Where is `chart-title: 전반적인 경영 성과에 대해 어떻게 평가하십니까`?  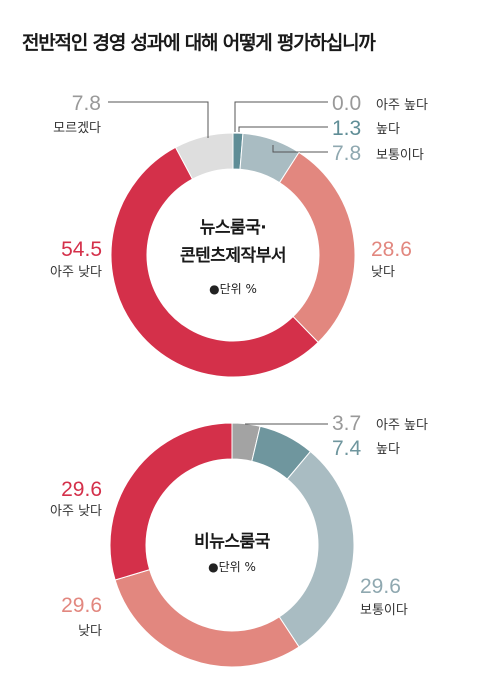 chart-title: 전반적인 경영 성과에 대해 어떻게 평가하십니까 is located at coordinates (199, 43).